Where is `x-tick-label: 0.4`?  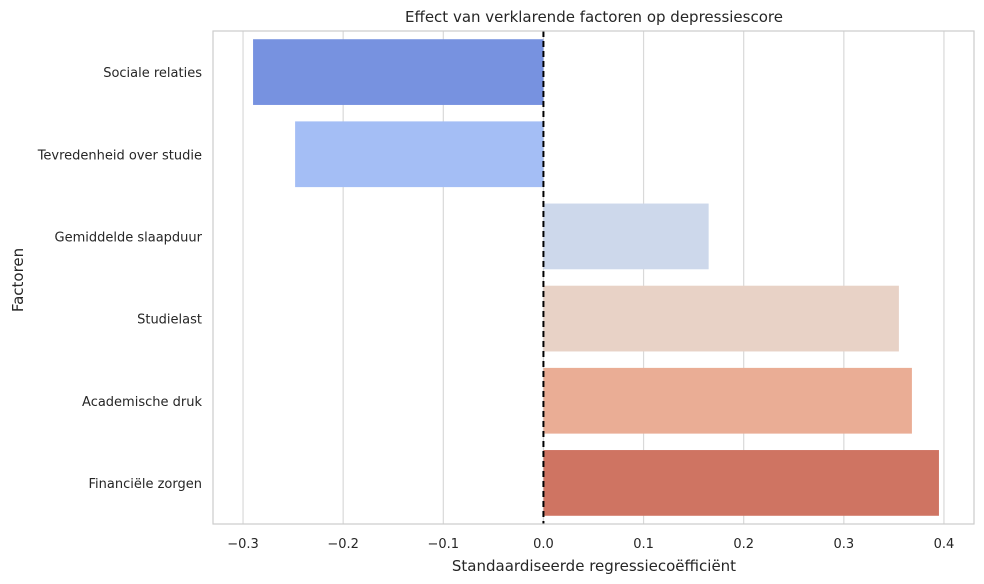
x-tick-label: 0.4 is located at coordinates (944, 544).